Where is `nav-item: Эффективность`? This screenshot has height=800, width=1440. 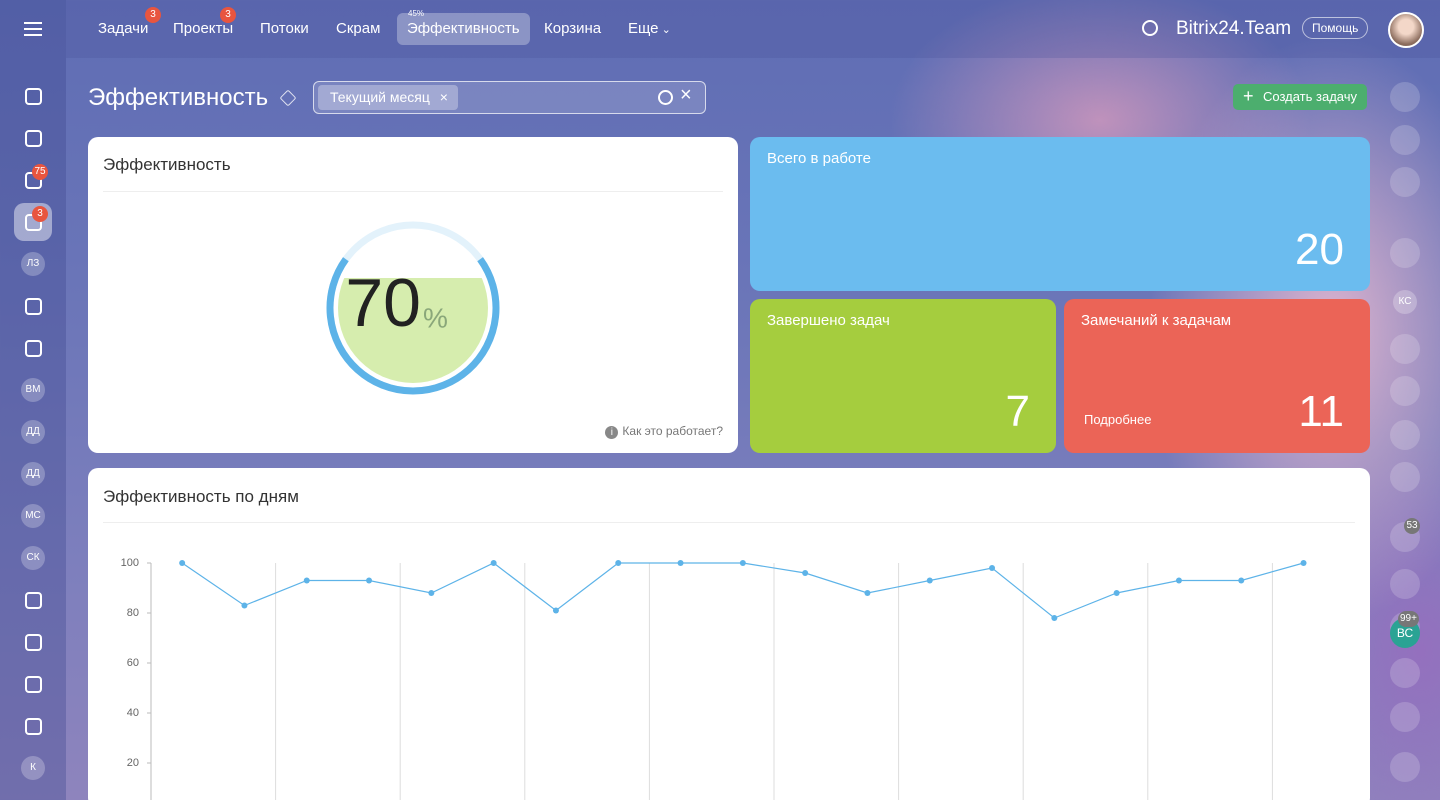
nav-item: Эффективность is located at coordinates (463, 29).